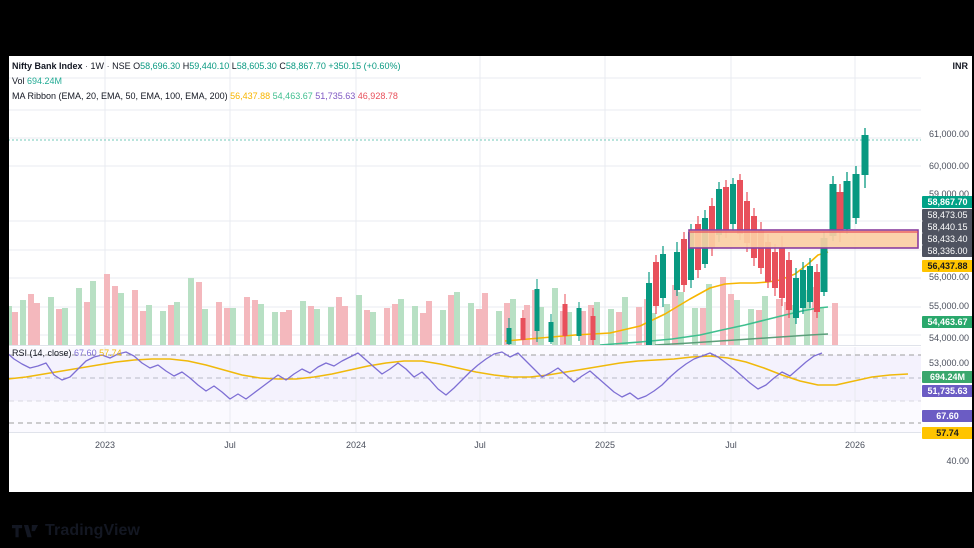  Describe the element at coordinates (460, 450) in the screenshot. I see `time-axis: 2023 Jul 2024 Jul 2025 Jul 2026` at that location.